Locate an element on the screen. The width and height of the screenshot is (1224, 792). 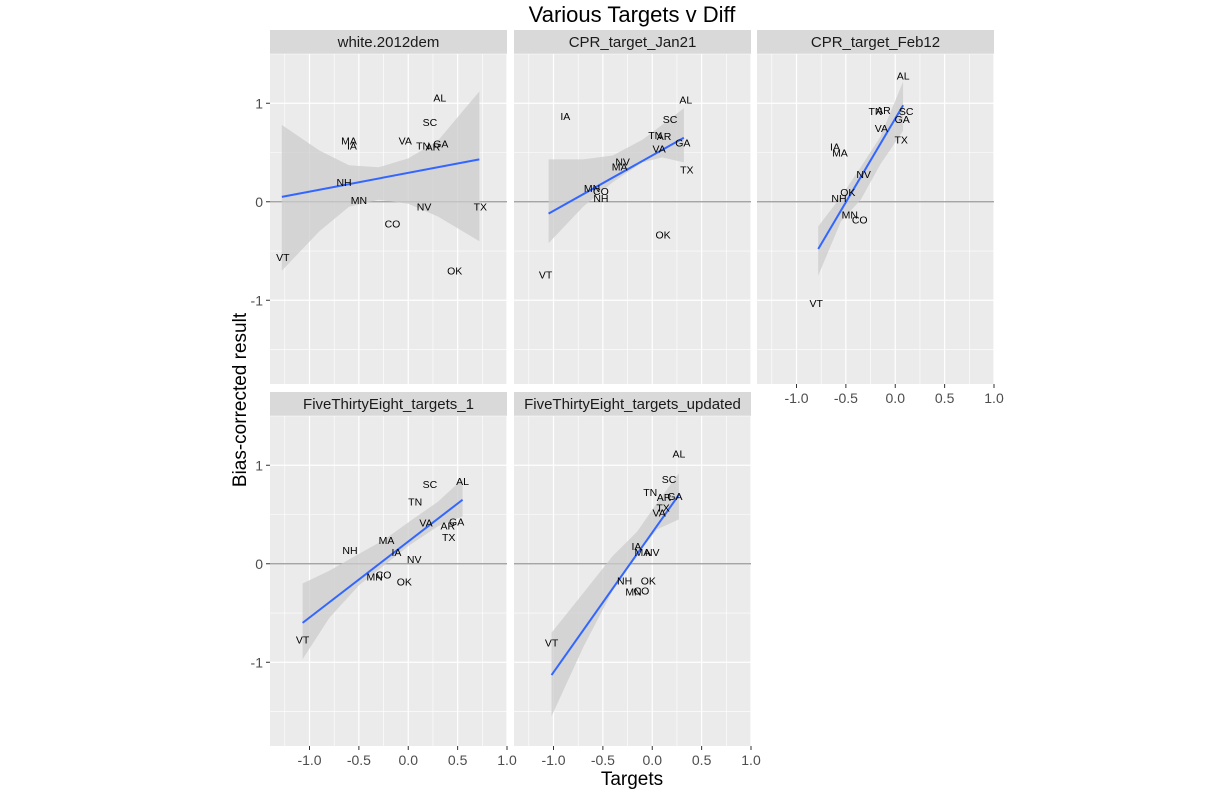
y-axis-title: Bias-corrected result is located at coordinates (240, 399).